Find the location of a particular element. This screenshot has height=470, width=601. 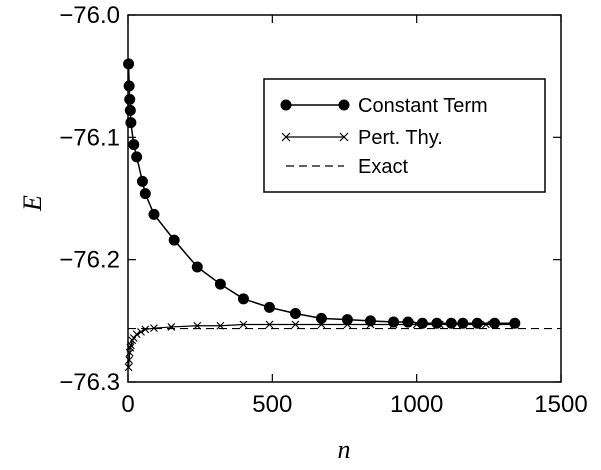

x-axis-title: n is located at coordinates (344, 449).